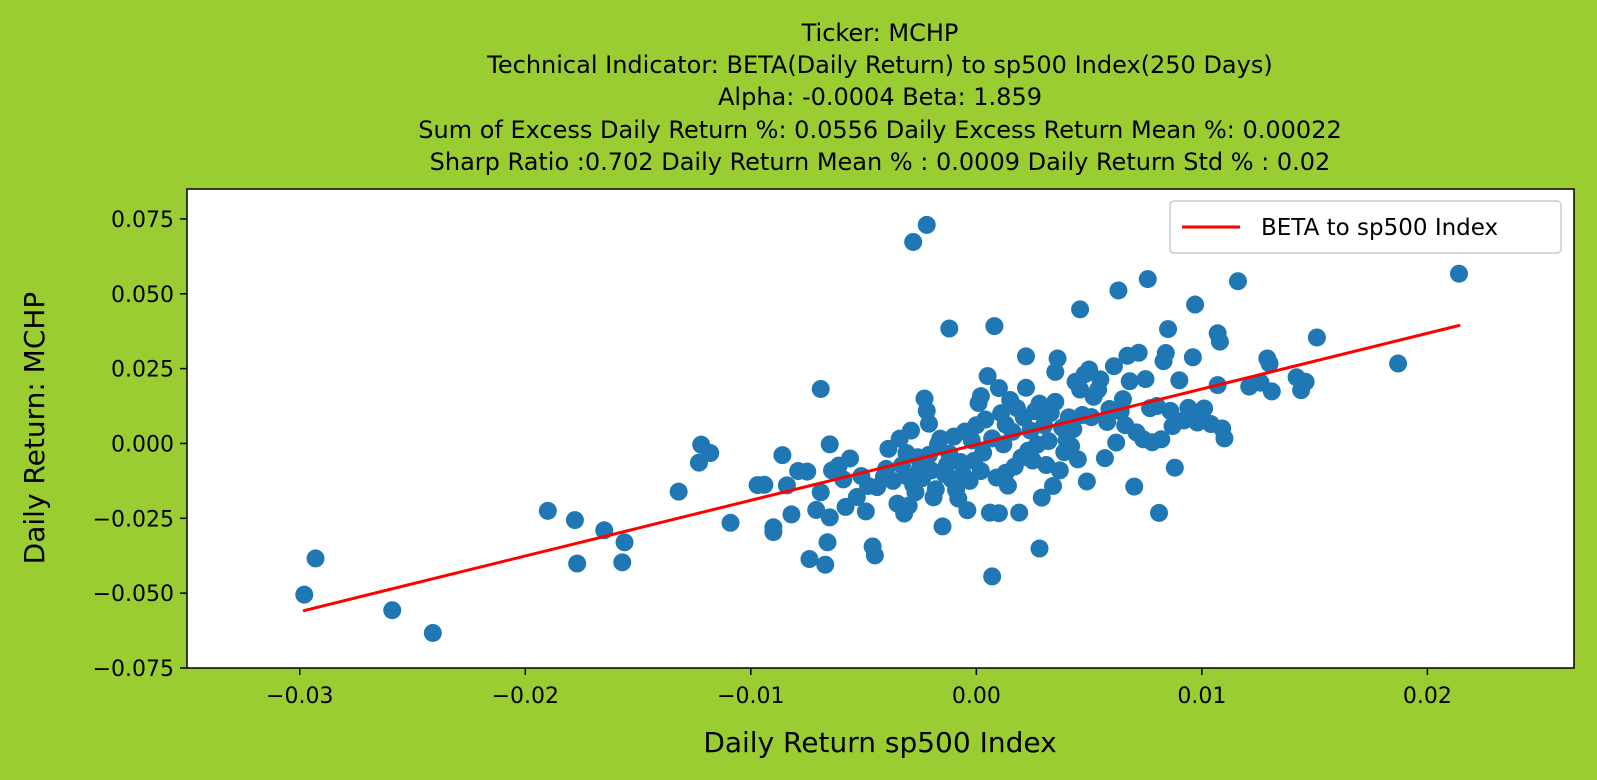 The width and height of the screenshot is (1597, 780). Describe the element at coordinates (133, 519) in the screenshot. I see `y-tick-label-2: −0.025` at that location.